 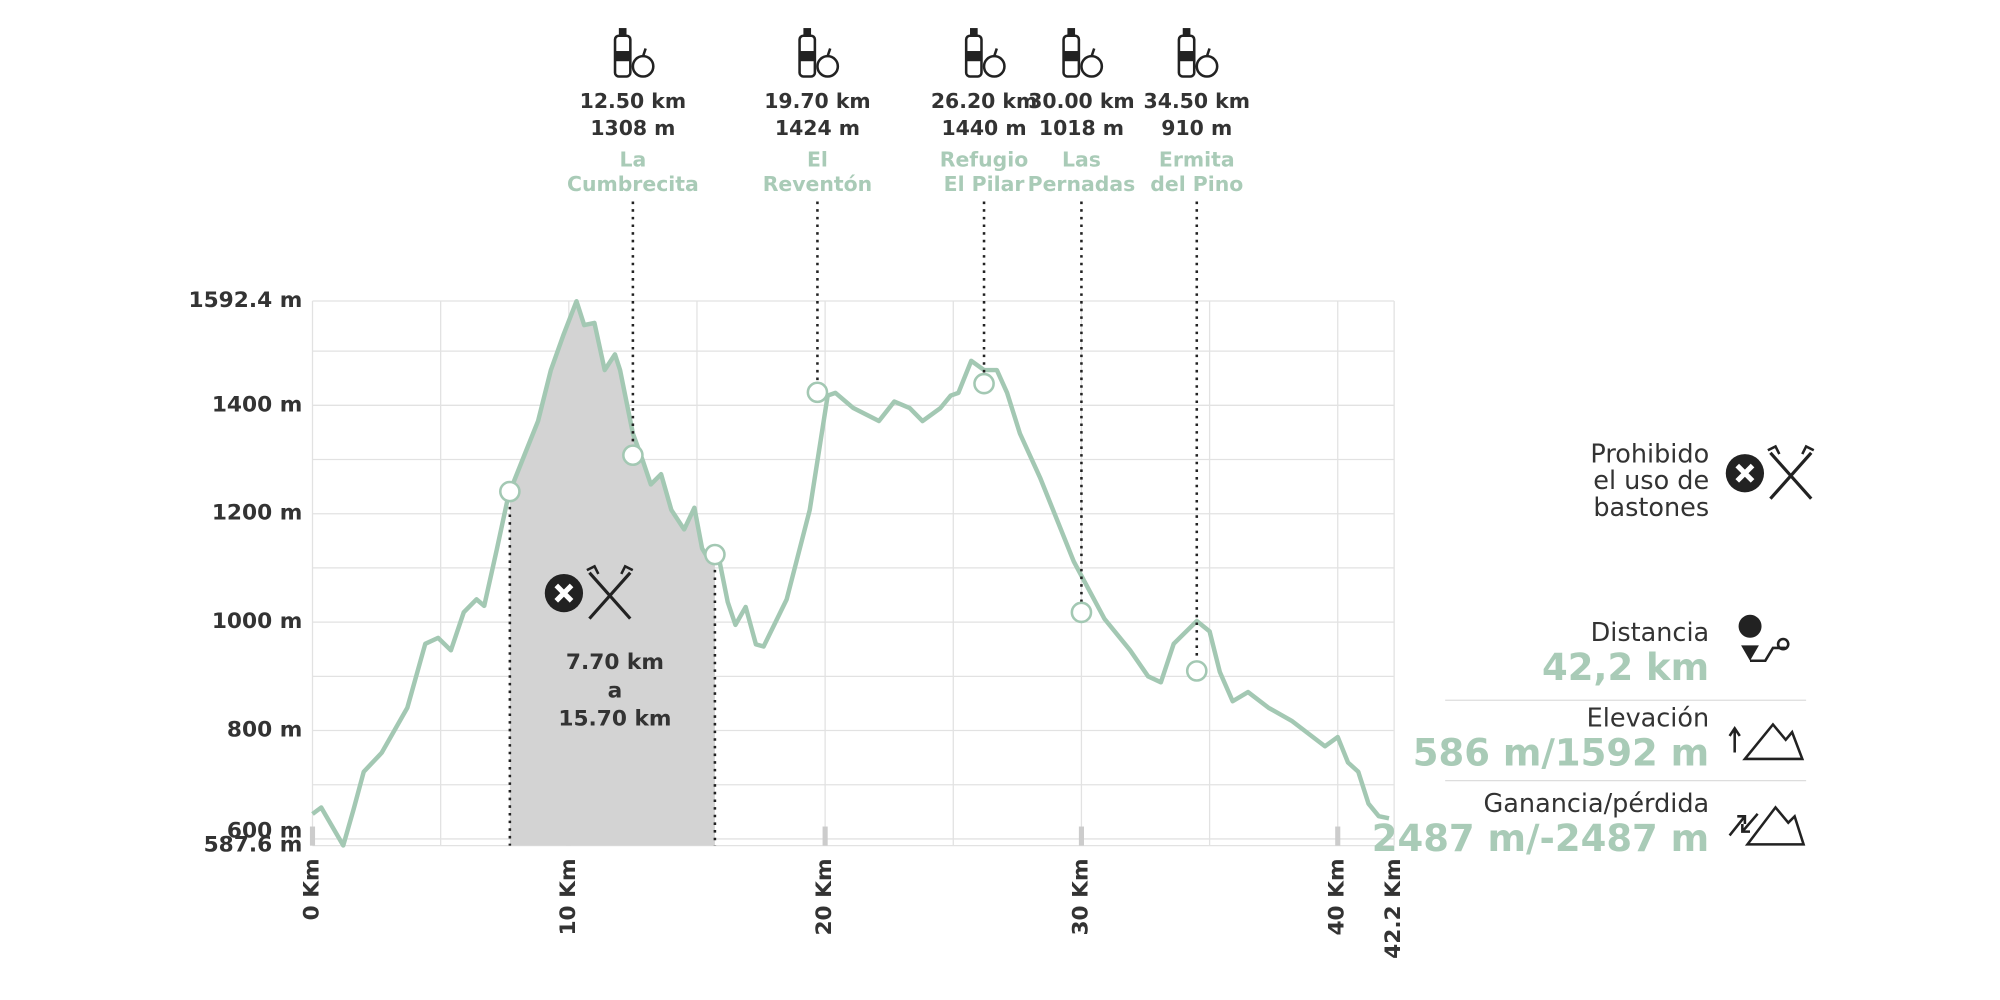 I want to click on x-tick-label: 40 Km, so click(x=1337, y=896).